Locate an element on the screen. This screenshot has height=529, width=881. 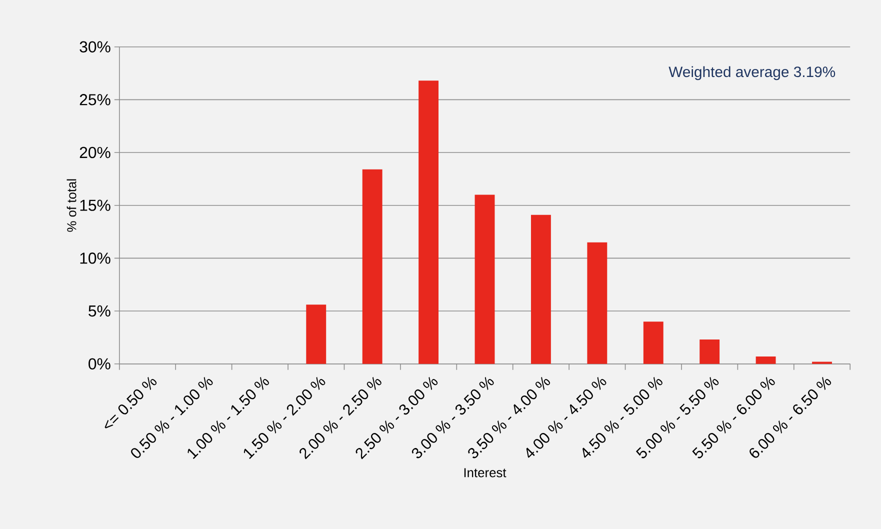
y-axis-title: % of total is located at coordinates (71, 205).